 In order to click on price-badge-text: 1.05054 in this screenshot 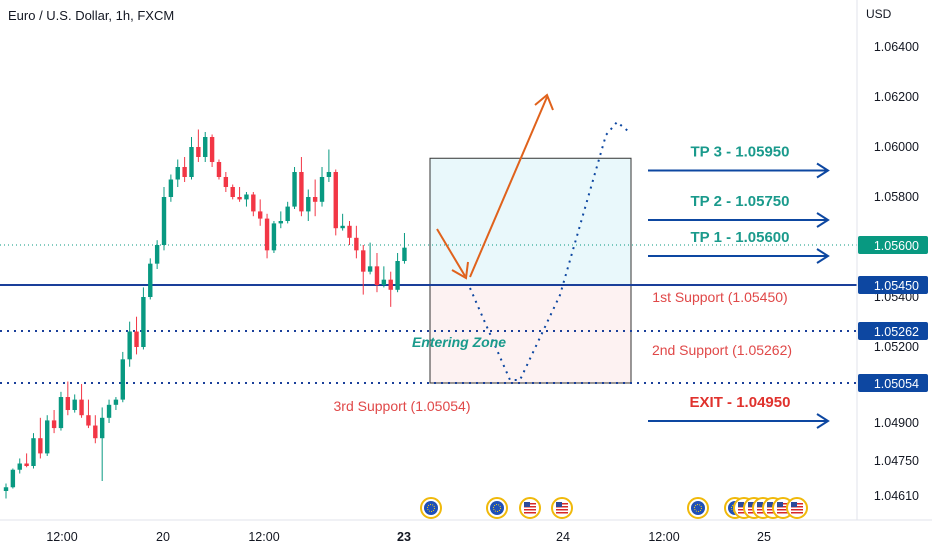, I will do `click(896, 384)`.